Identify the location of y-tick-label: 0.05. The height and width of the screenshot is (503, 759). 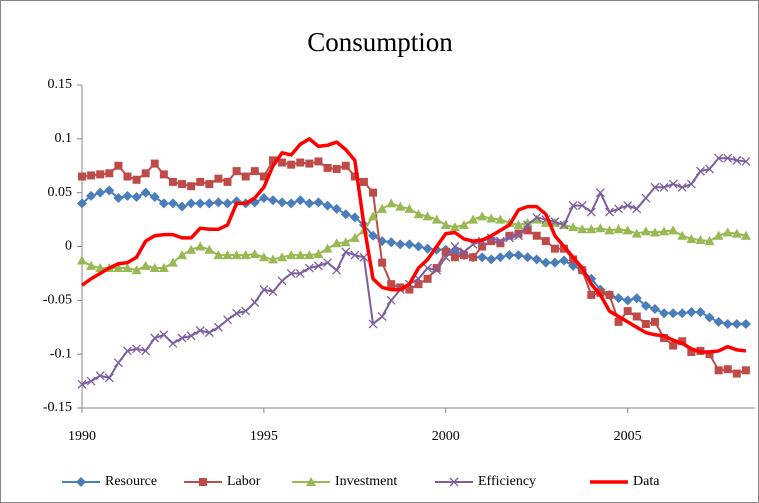
(60, 192).